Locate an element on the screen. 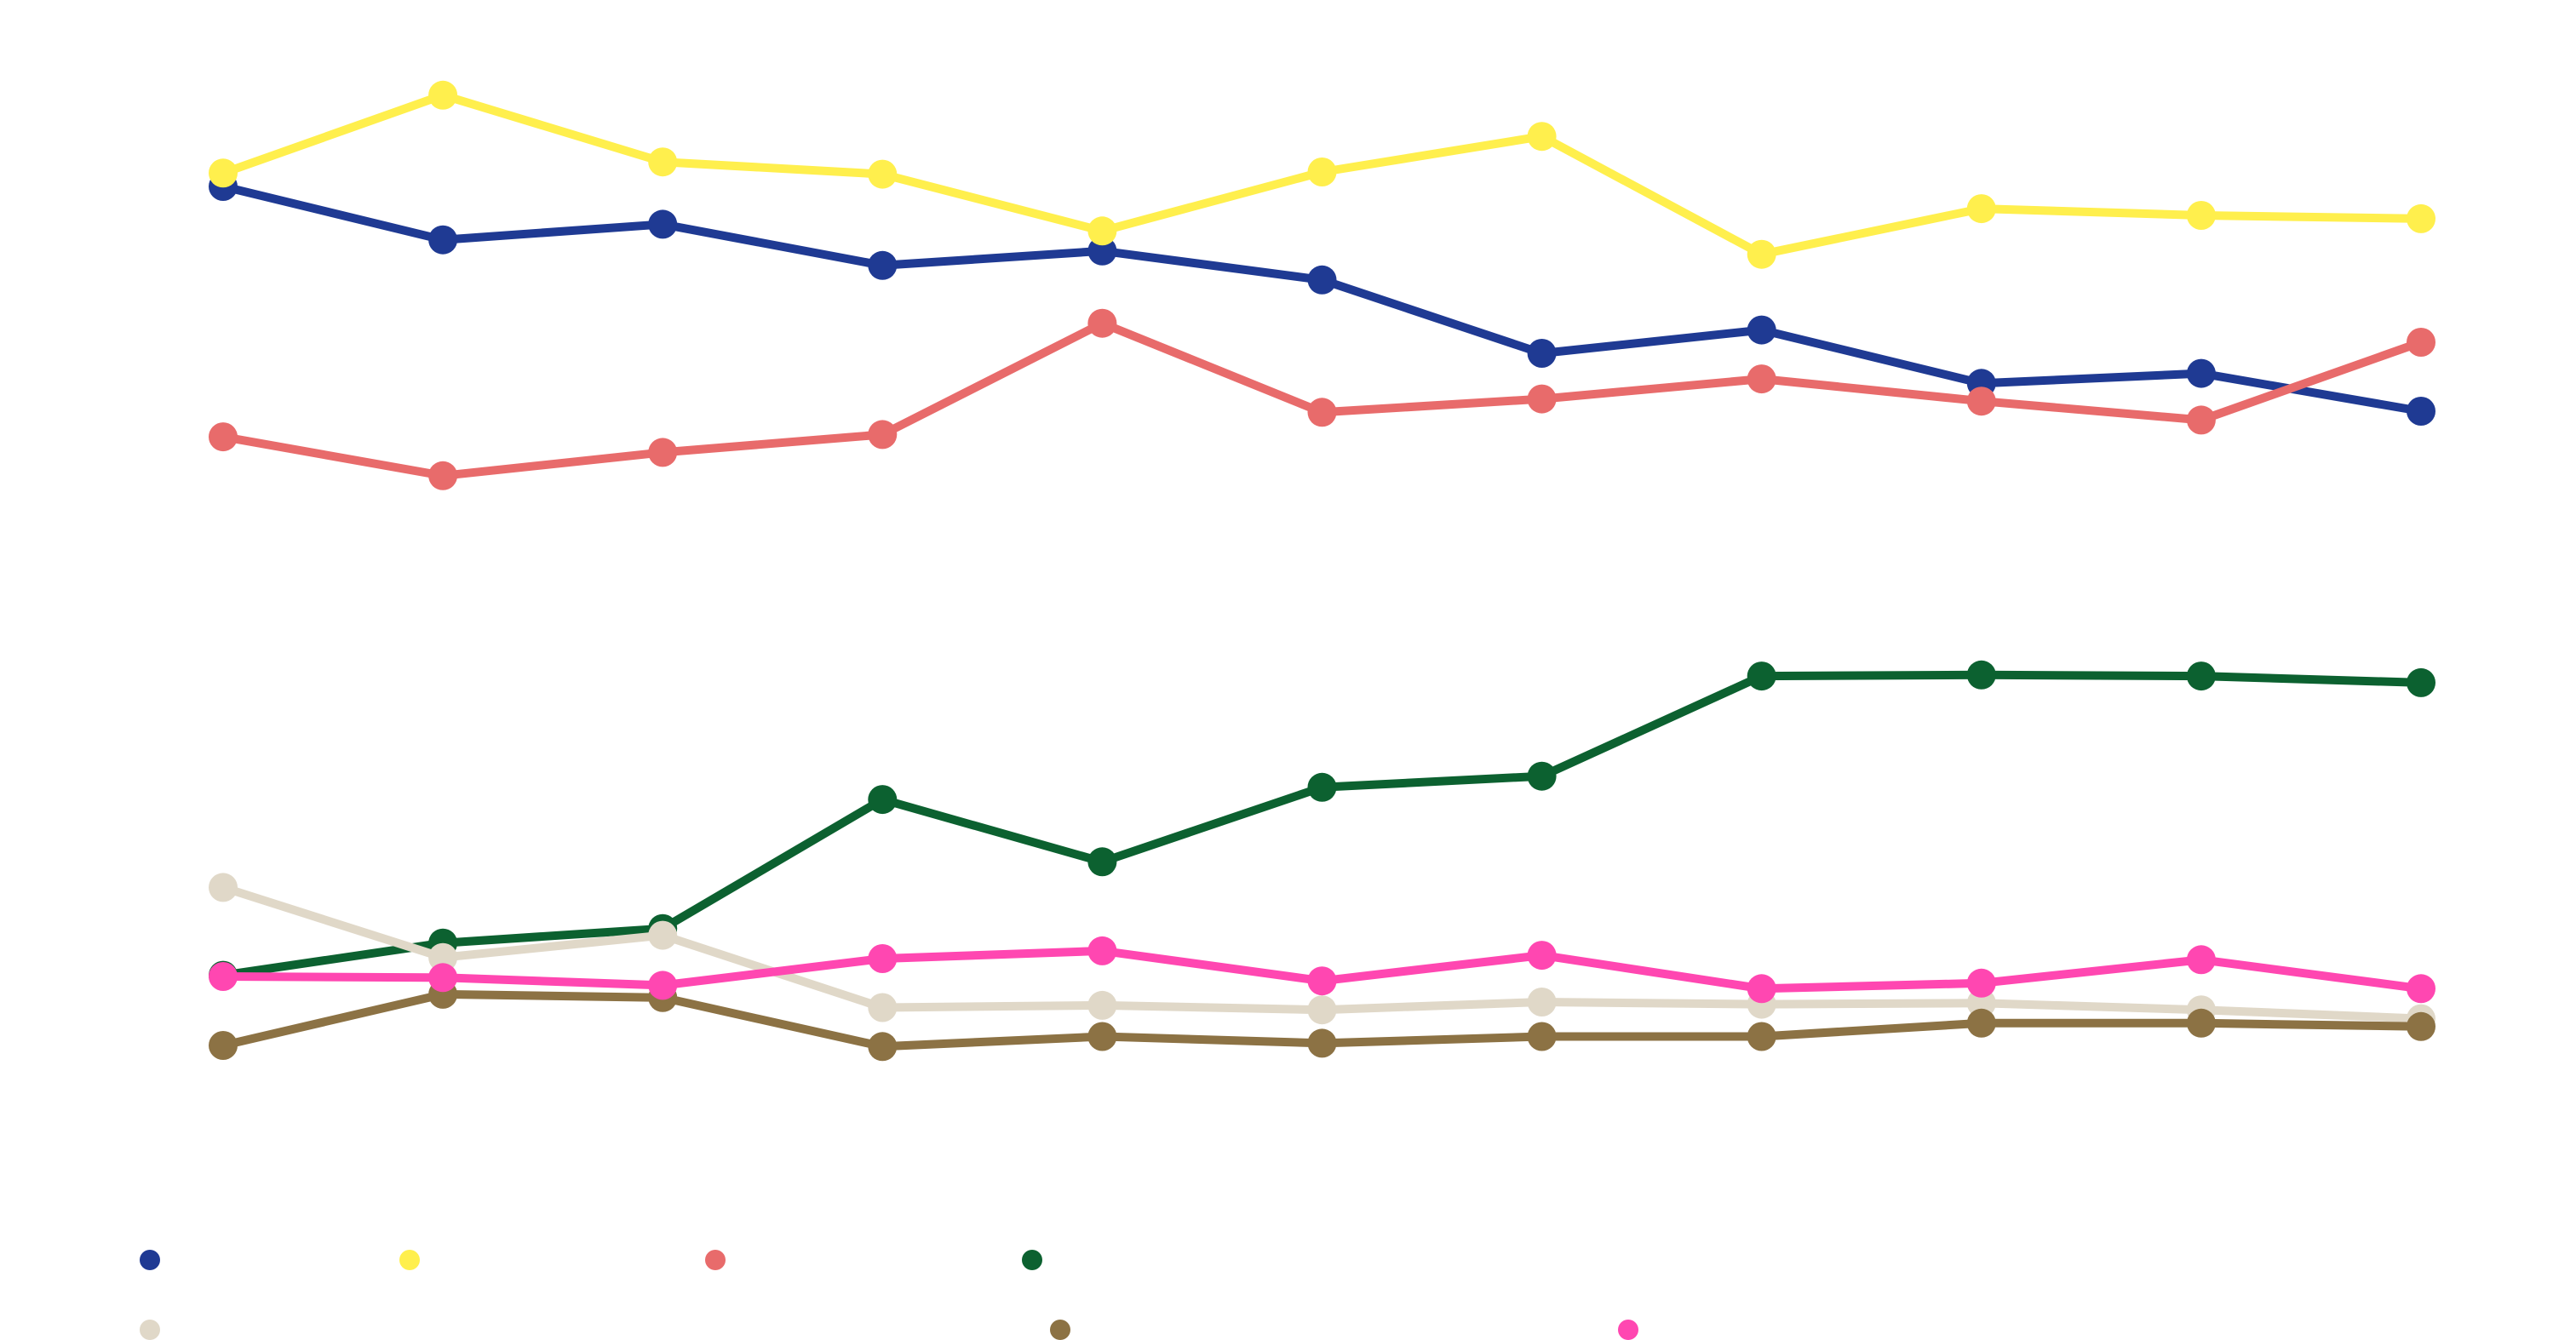 The height and width of the screenshot is (1340, 2576). legend is located at coordinates (889, 1295).